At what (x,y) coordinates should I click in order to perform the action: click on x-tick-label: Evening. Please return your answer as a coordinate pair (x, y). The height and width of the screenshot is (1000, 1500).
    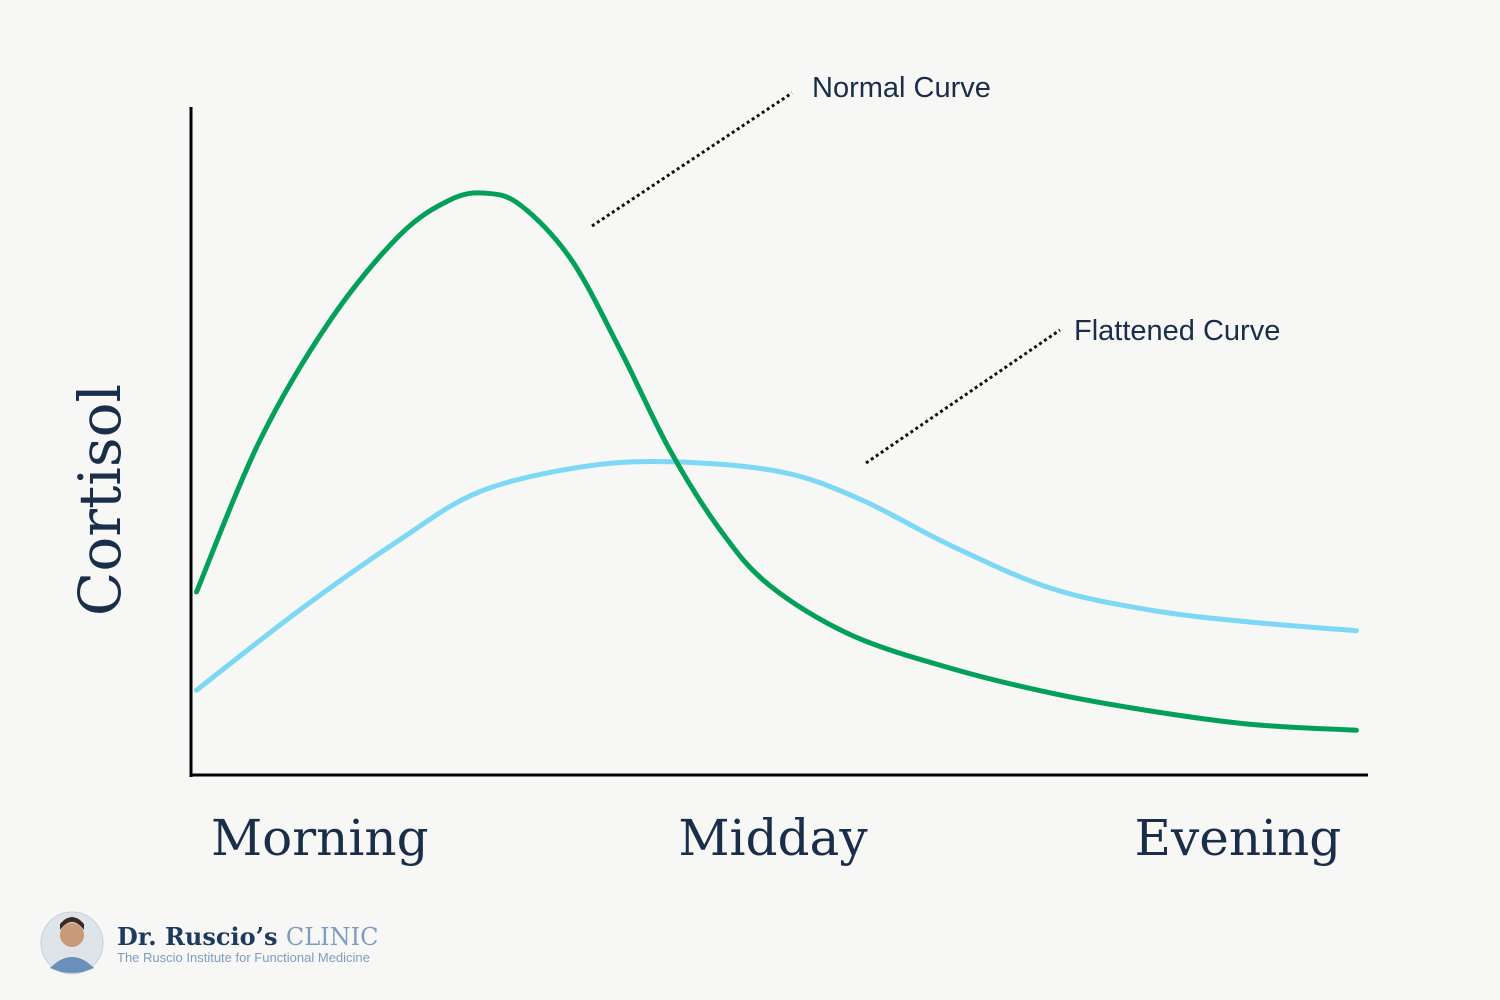
    Looking at the image, I should click on (1237, 838).